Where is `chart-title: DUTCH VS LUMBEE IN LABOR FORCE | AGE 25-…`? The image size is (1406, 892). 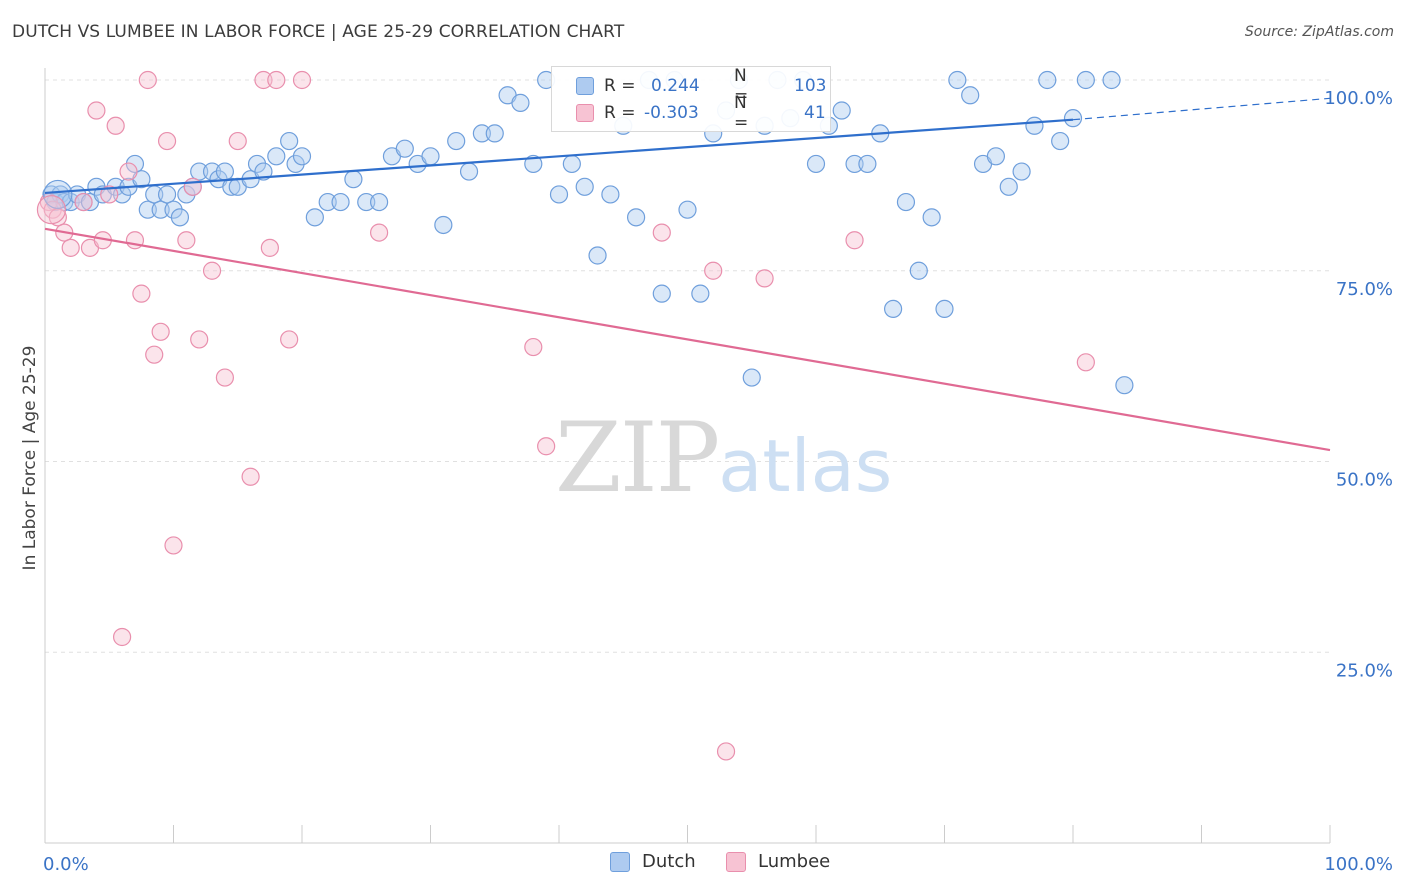
chart-title: DUTCH VS LUMBEE IN LABOR FORCE | AGE 25-… is located at coordinates (318, 32).